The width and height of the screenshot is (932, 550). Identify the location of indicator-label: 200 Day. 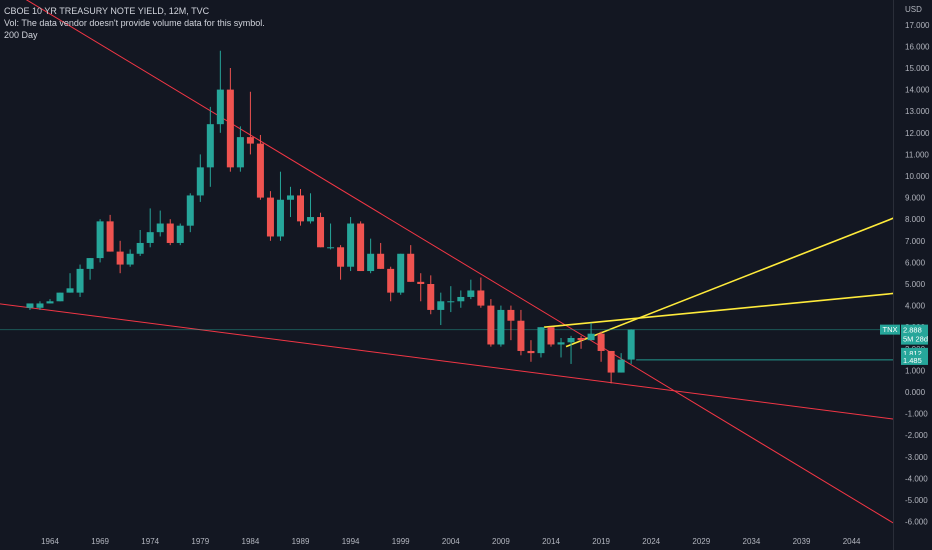
(21, 35).